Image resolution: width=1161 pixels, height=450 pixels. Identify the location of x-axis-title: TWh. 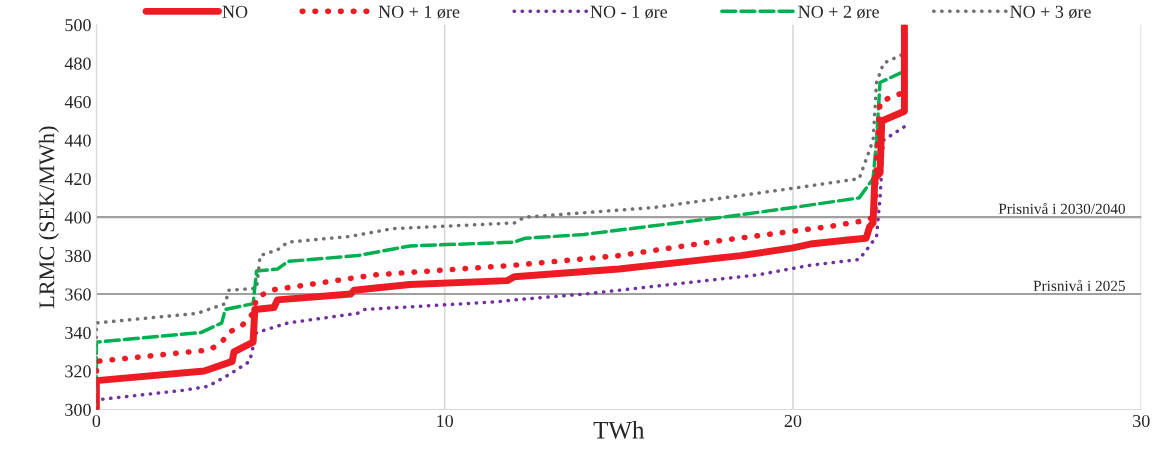
(619, 430).